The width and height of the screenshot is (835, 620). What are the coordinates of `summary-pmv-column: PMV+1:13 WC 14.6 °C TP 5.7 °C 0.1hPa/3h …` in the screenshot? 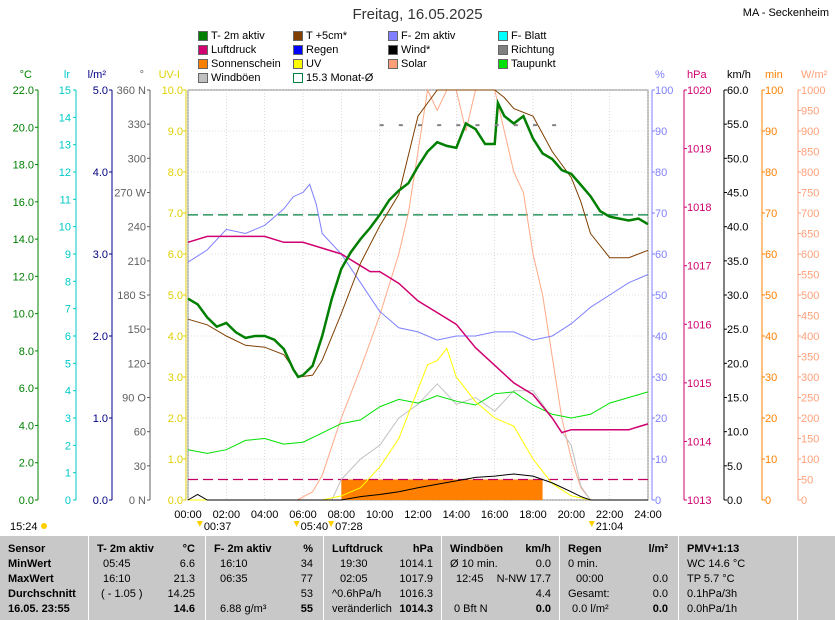 It's located at (738, 578).